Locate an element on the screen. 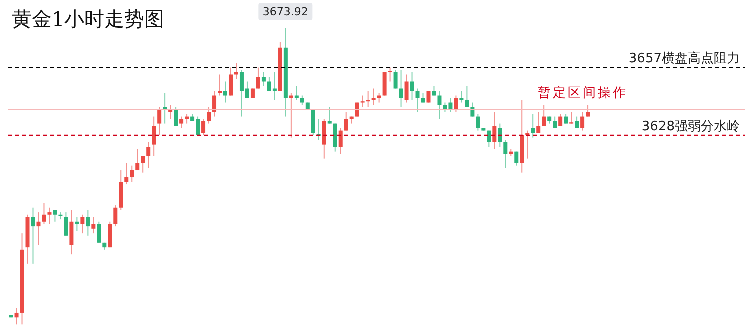 Image resolution: width=750 pixels, height=334 pixels. annotation: 暂定区间操作 is located at coordinates (583, 93).